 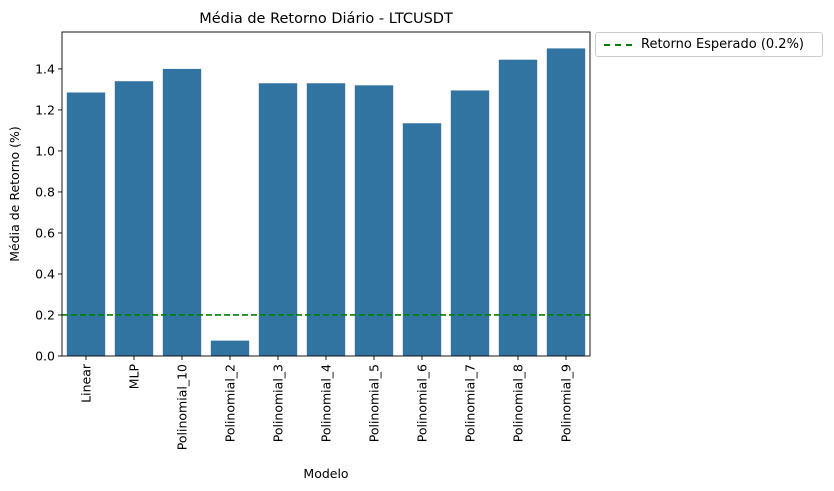 I want to click on y-tick-label: 0.8, so click(x=45, y=191).